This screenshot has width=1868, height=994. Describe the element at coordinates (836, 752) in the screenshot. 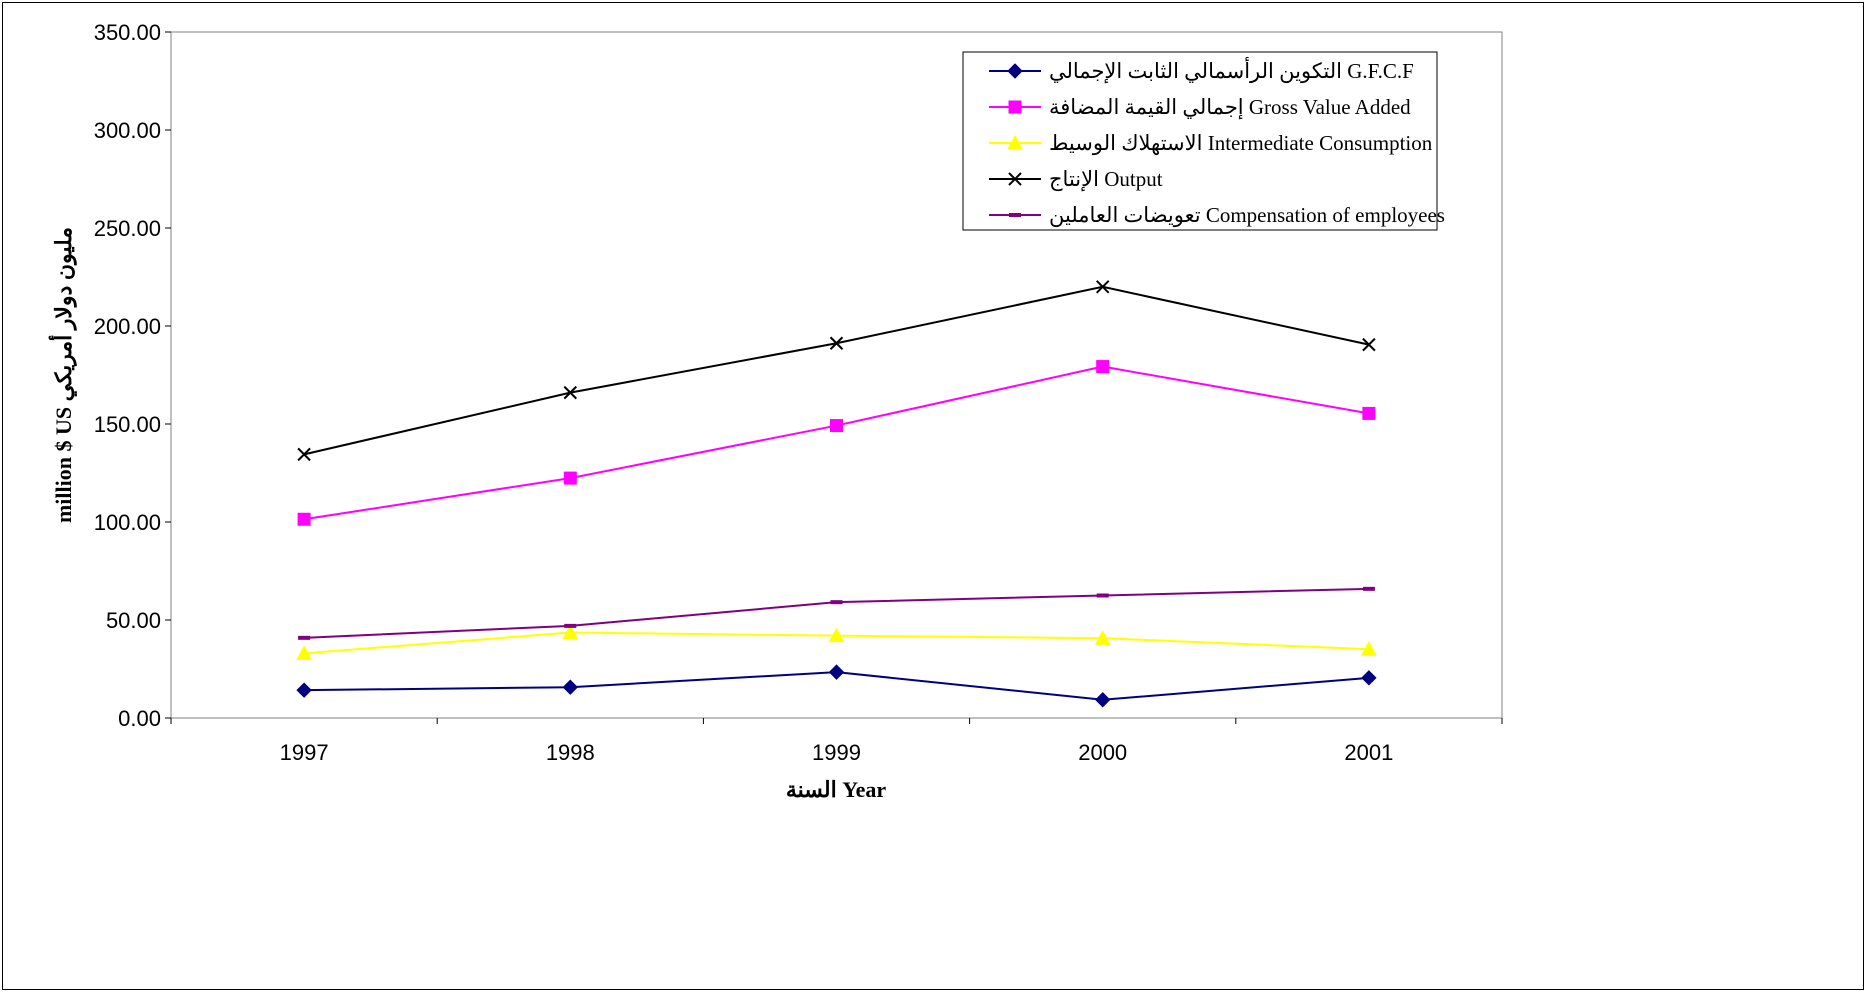

I see `x-tick-label: 1999` at that location.